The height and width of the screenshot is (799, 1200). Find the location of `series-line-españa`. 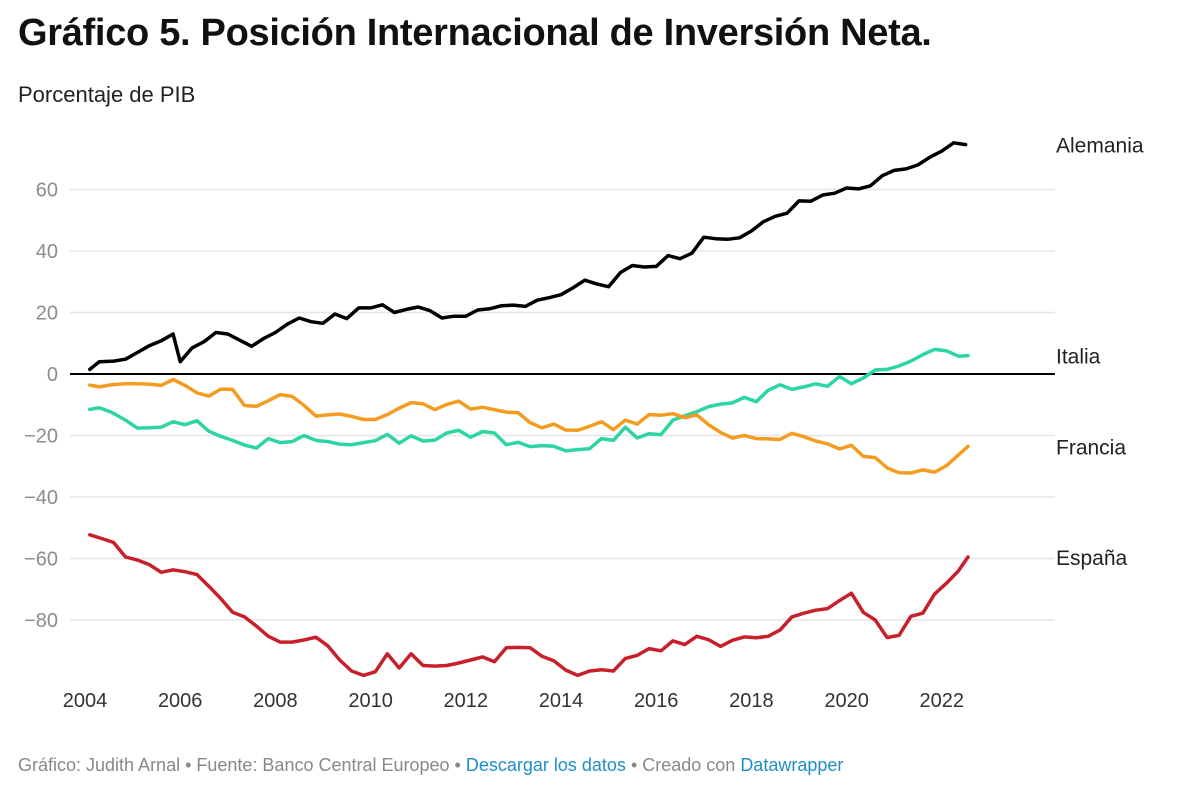

series-line-españa is located at coordinates (529, 605).